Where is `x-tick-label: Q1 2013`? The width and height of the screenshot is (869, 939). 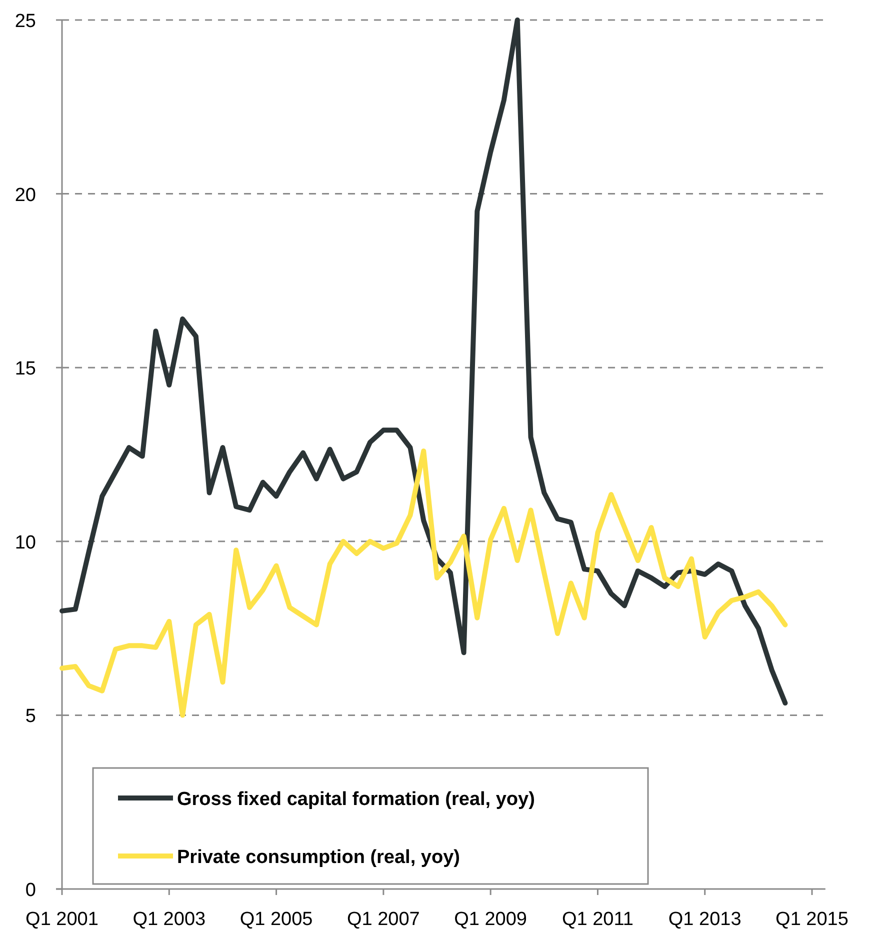 x-tick-label: Q1 2013 is located at coordinates (705, 919).